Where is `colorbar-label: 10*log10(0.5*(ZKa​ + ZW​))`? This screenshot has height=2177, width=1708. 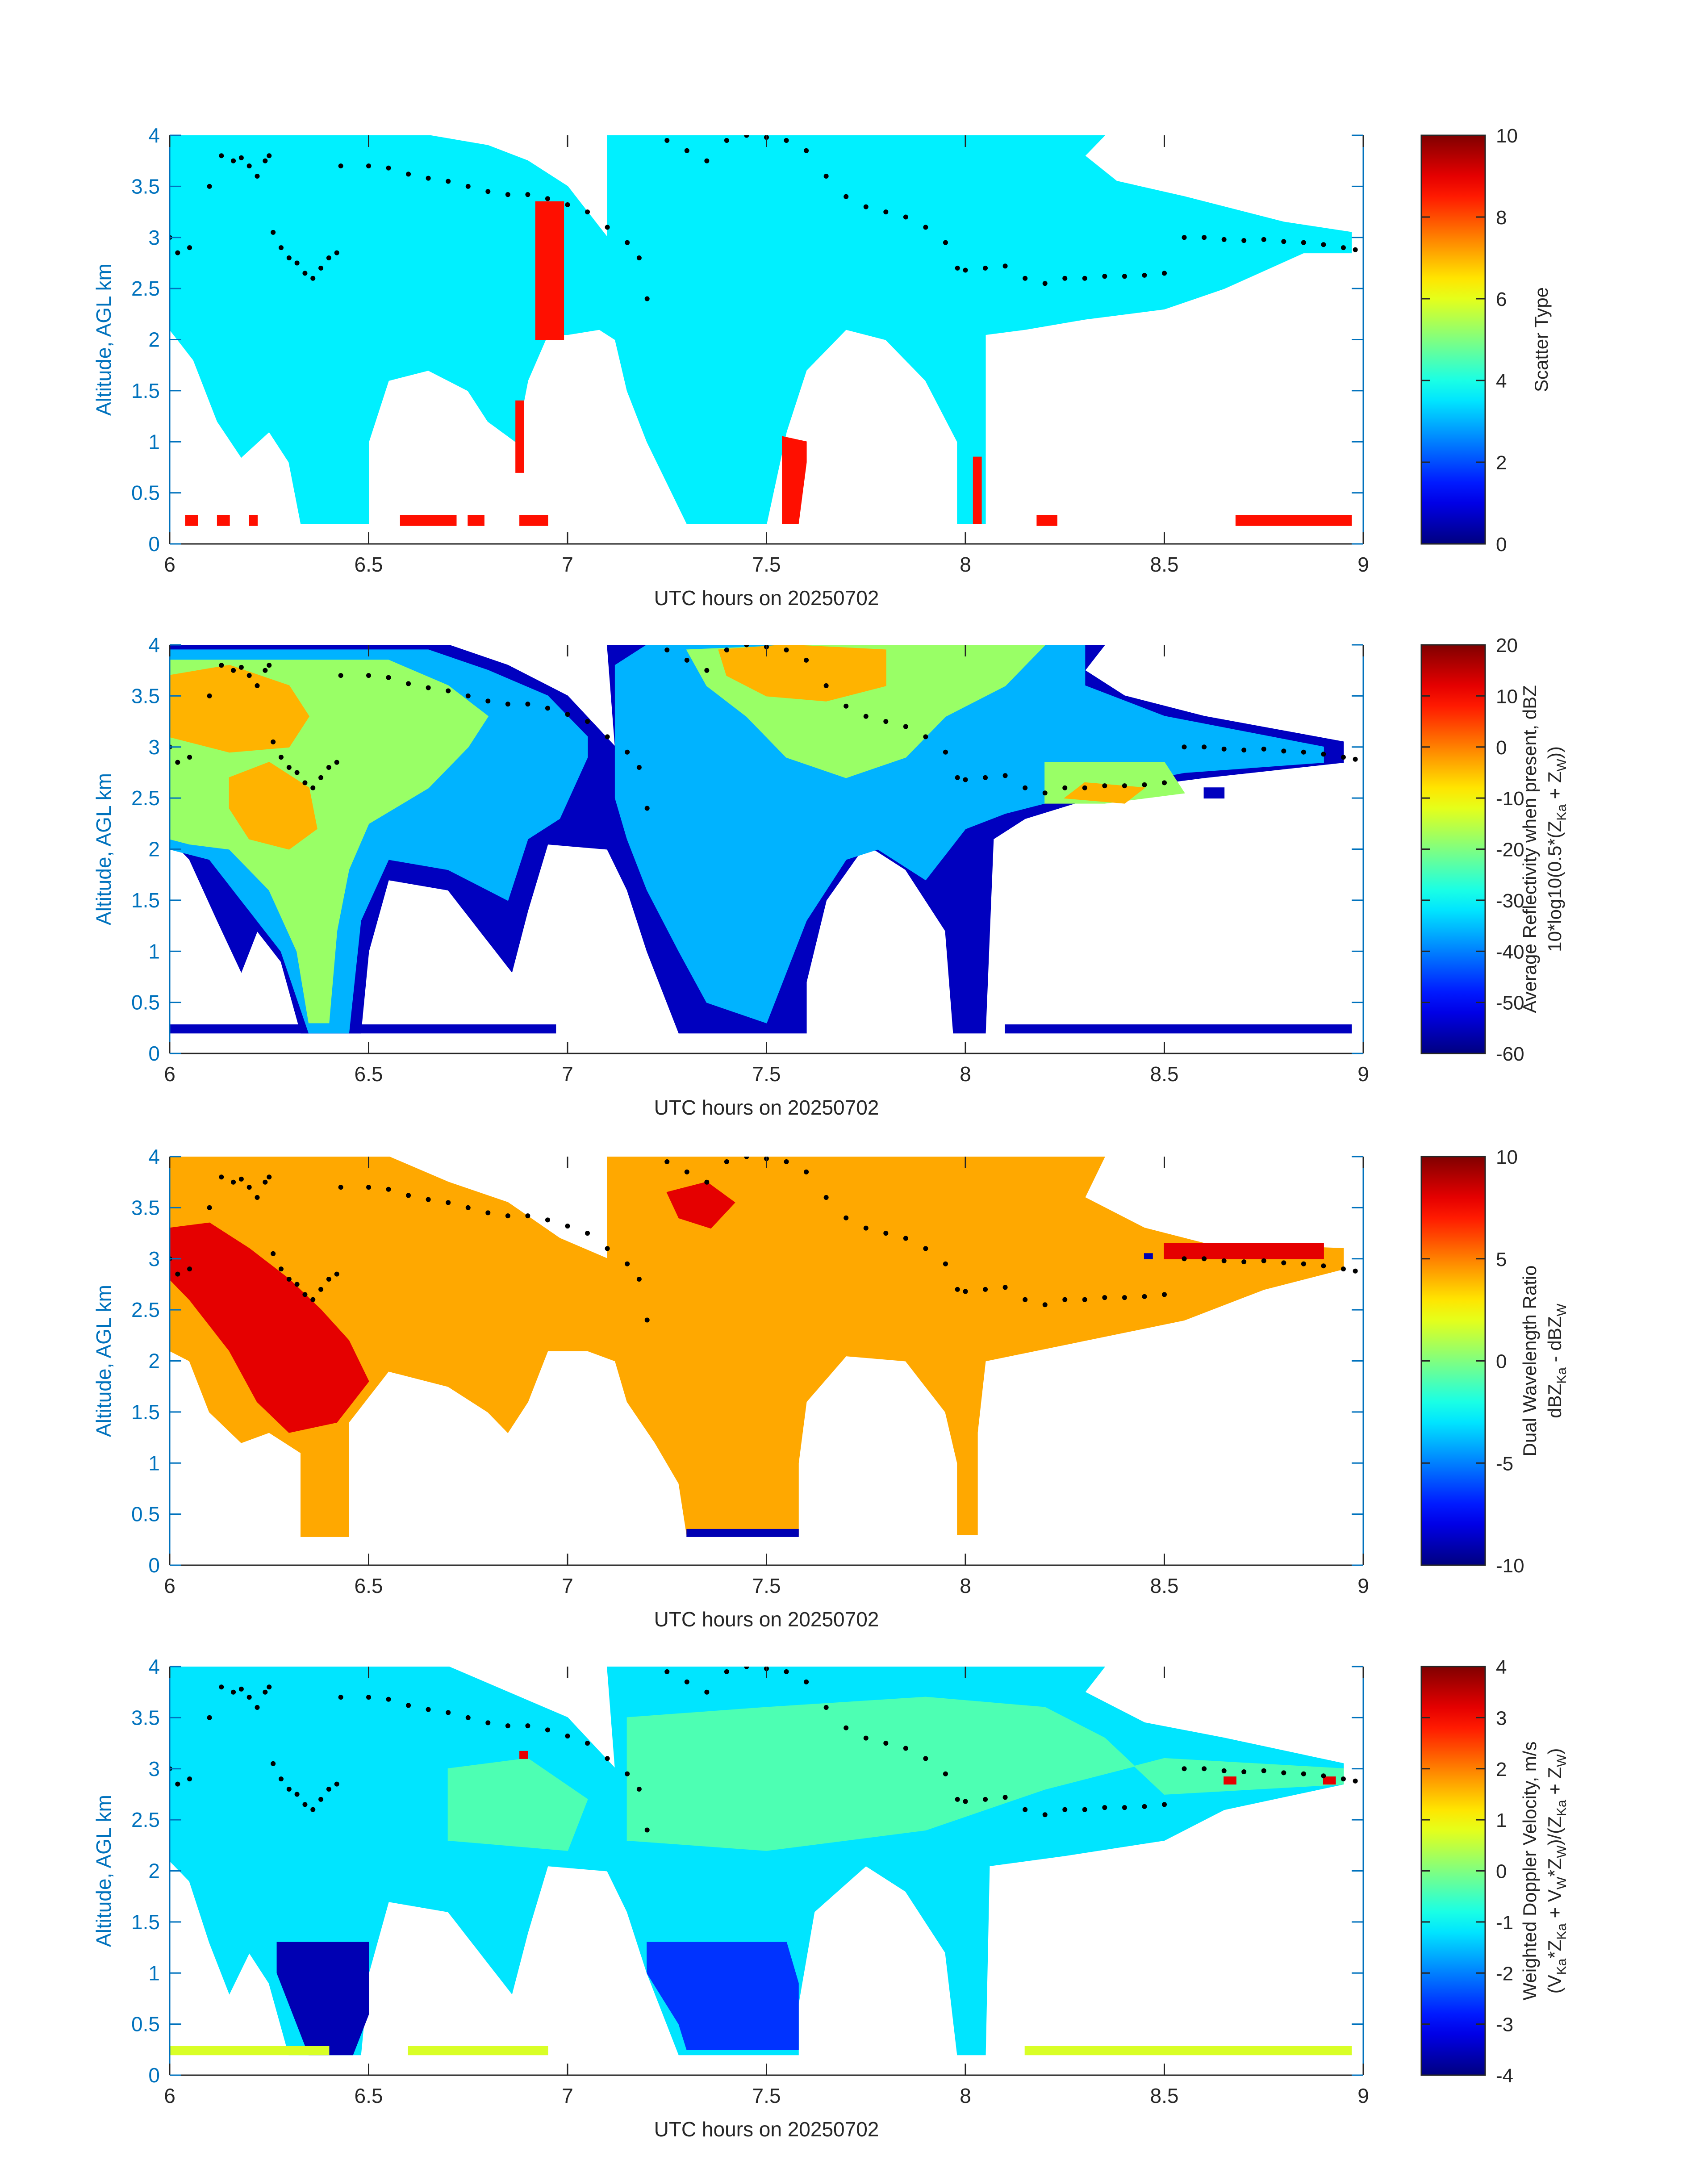 colorbar-label: 10*log10(0.5*(ZKa​ + ZW​)) is located at coordinates (1556, 849).